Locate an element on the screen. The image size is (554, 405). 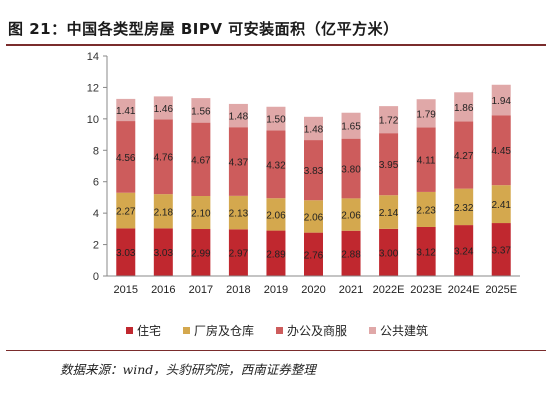
legend-item-public: 公共建筑 is located at coordinates (398, 330).